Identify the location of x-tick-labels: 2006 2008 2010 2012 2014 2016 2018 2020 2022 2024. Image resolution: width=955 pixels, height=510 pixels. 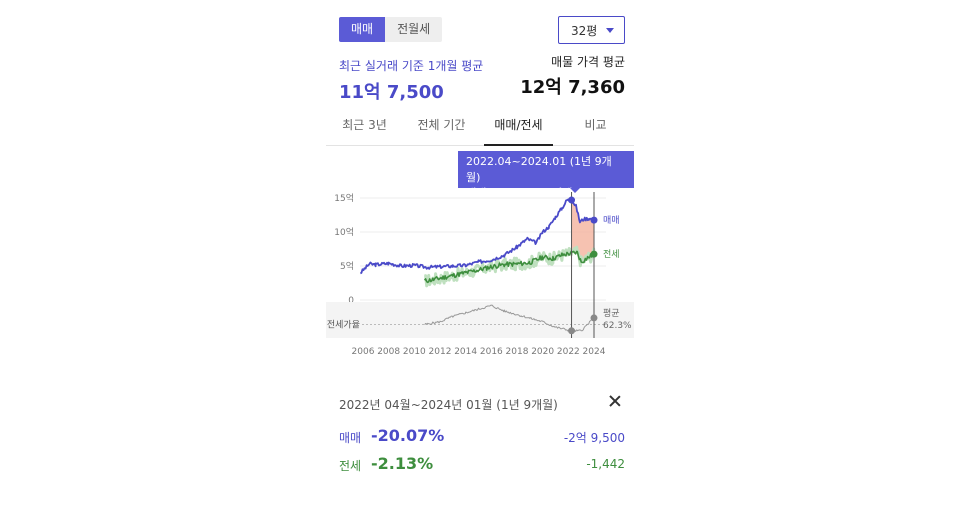
(479, 352).